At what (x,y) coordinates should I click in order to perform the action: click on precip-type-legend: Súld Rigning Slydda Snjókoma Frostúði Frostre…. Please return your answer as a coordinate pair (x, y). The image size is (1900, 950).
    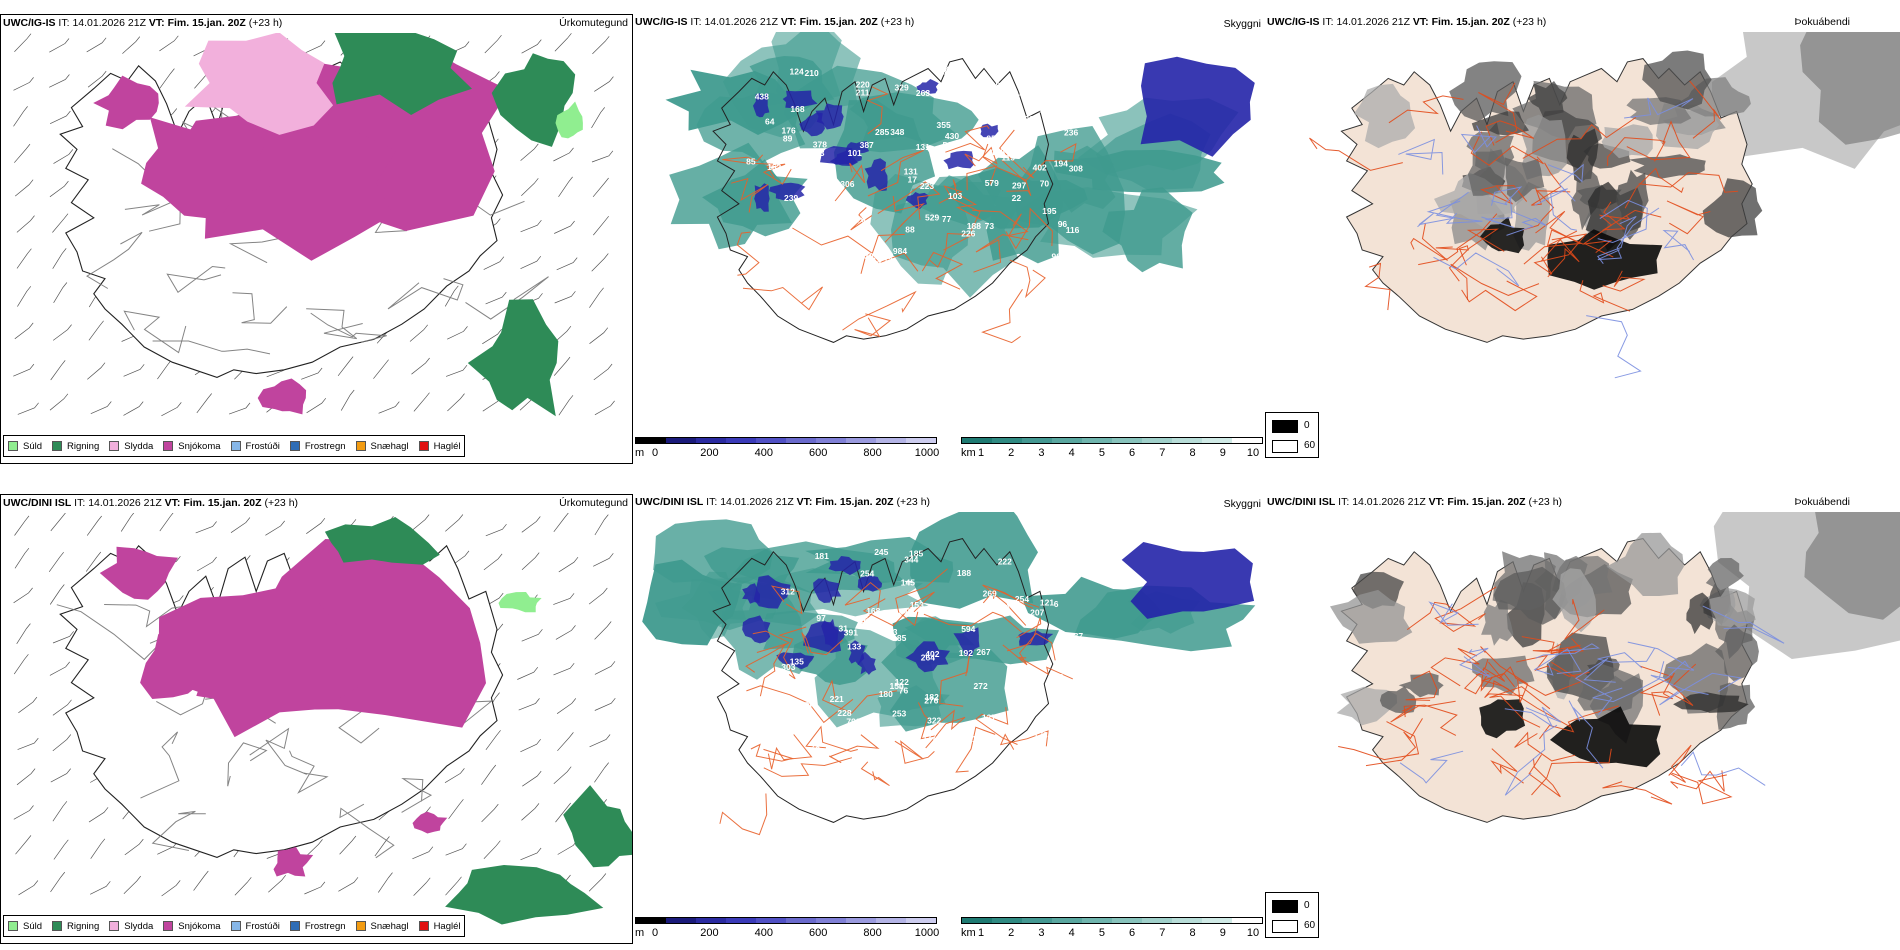
    Looking at the image, I should click on (234, 446).